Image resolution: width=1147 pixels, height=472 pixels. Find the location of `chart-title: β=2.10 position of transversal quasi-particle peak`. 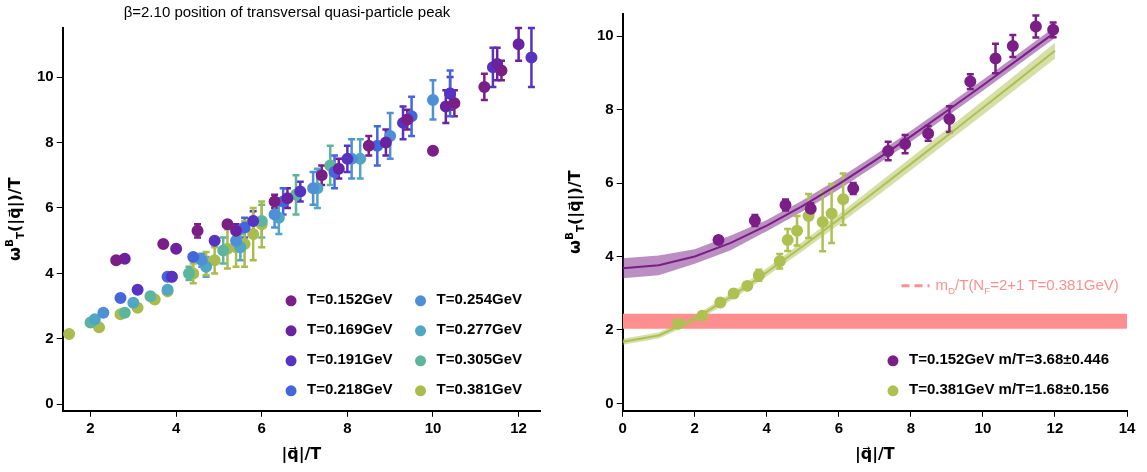

chart-title: β=2.10 position of transversal quasi-particle peak is located at coordinates (287, 12).